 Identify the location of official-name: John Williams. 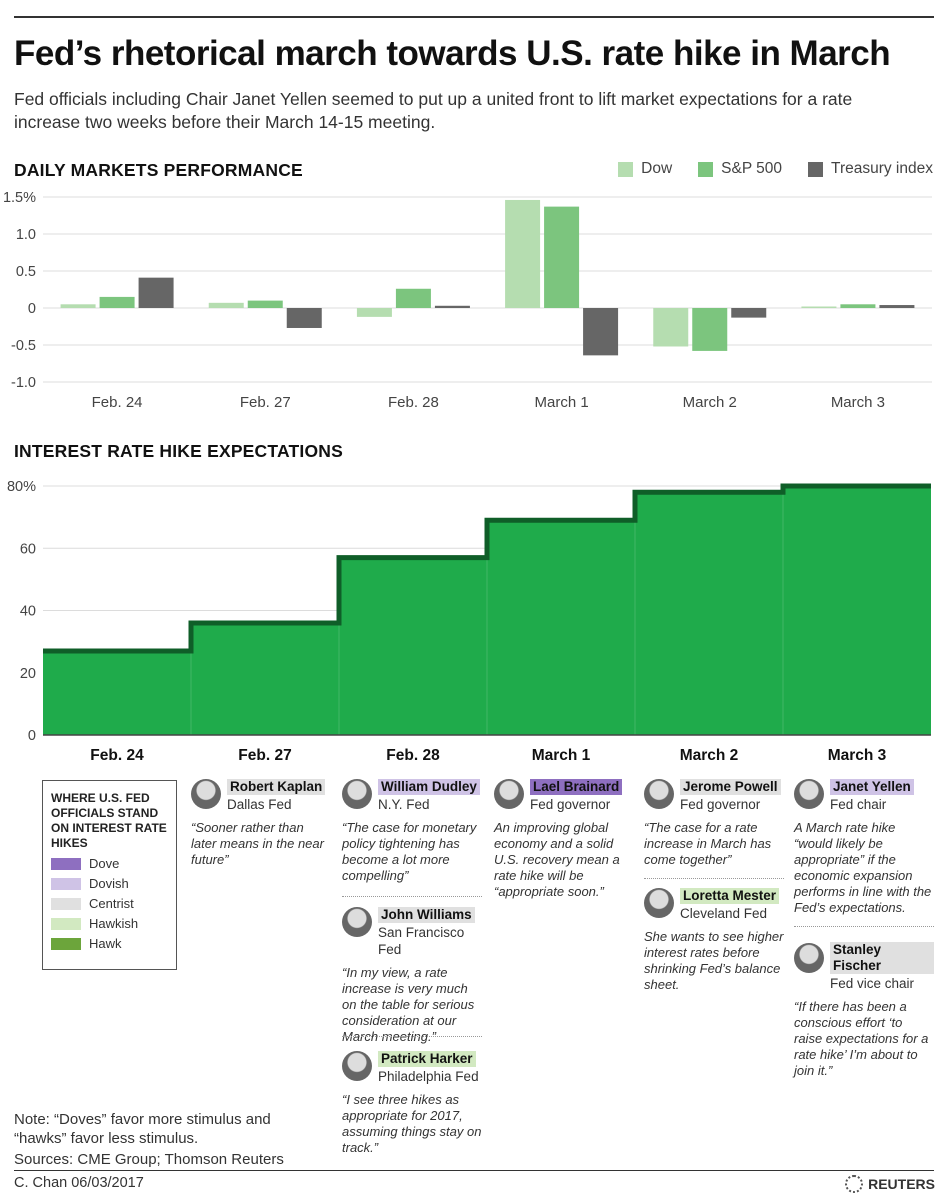
(426, 915).